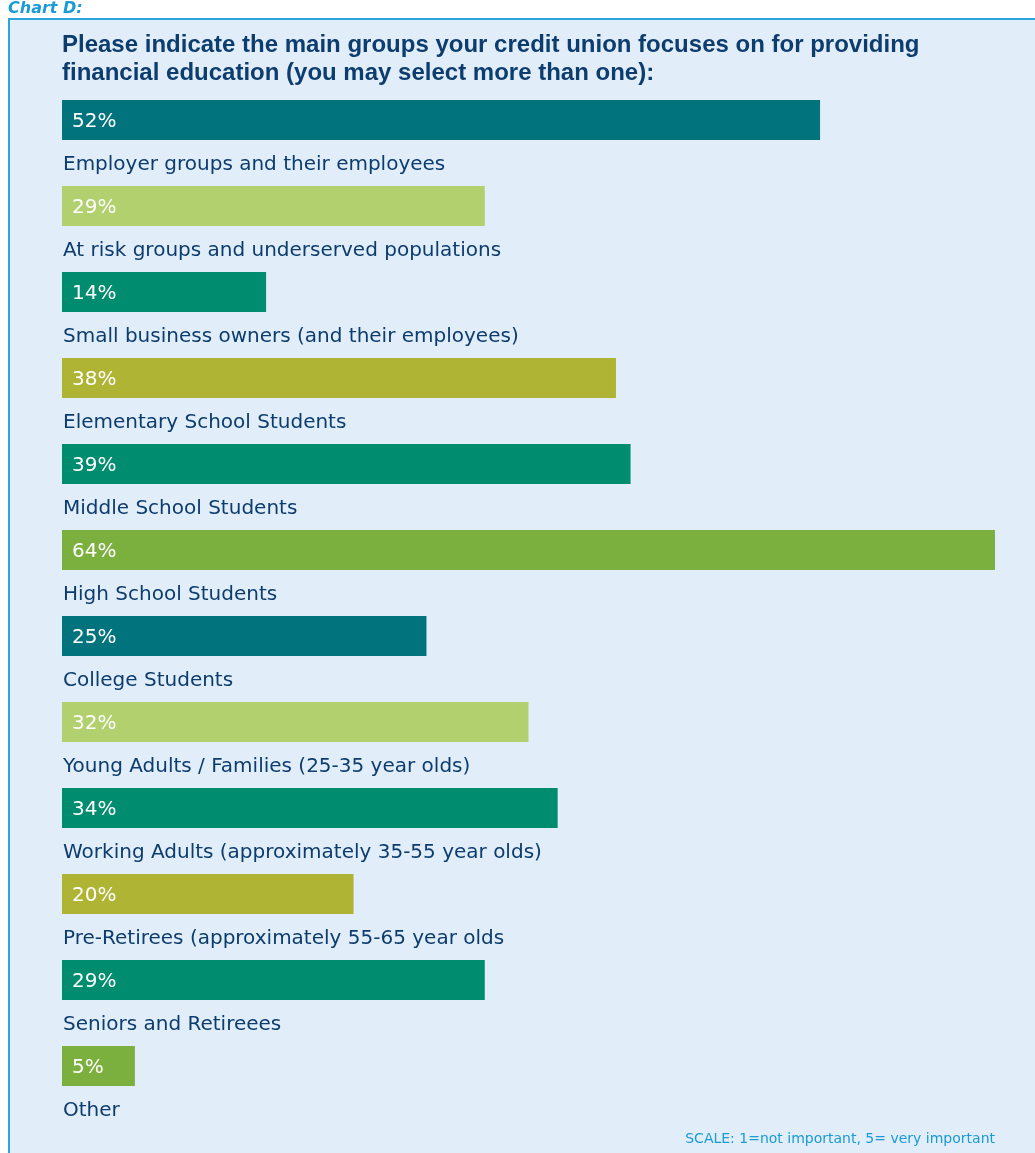 This screenshot has height=1153, width=1035. Describe the element at coordinates (94, 722) in the screenshot. I see `data-label: 32%` at that location.